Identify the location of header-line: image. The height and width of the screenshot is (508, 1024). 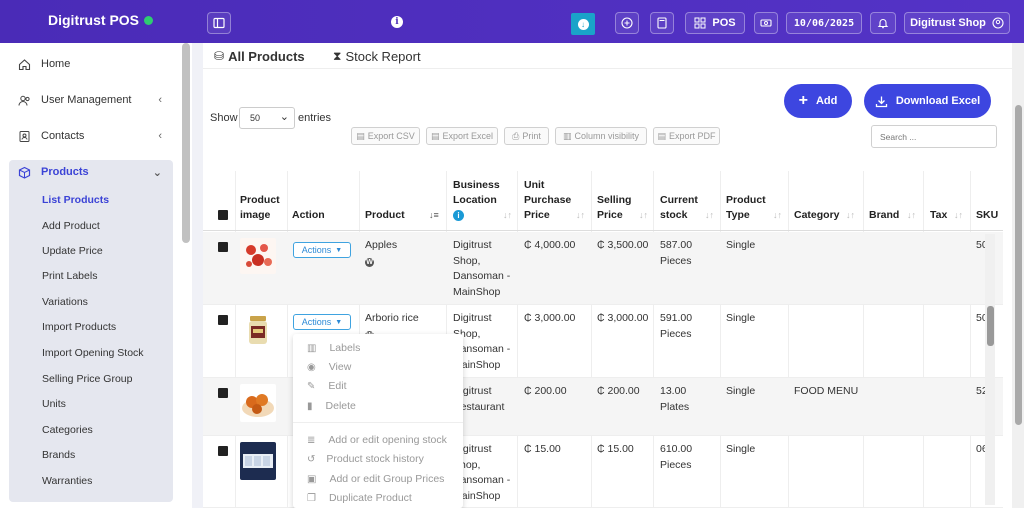
(255, 215).